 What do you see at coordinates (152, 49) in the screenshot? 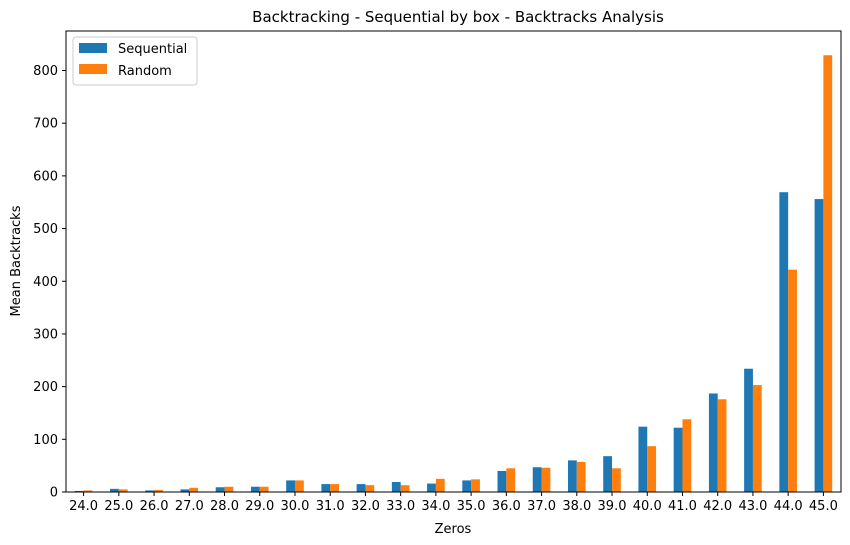
I see `legend-label-sequential: Sequential` at bounding box center [152, 49].